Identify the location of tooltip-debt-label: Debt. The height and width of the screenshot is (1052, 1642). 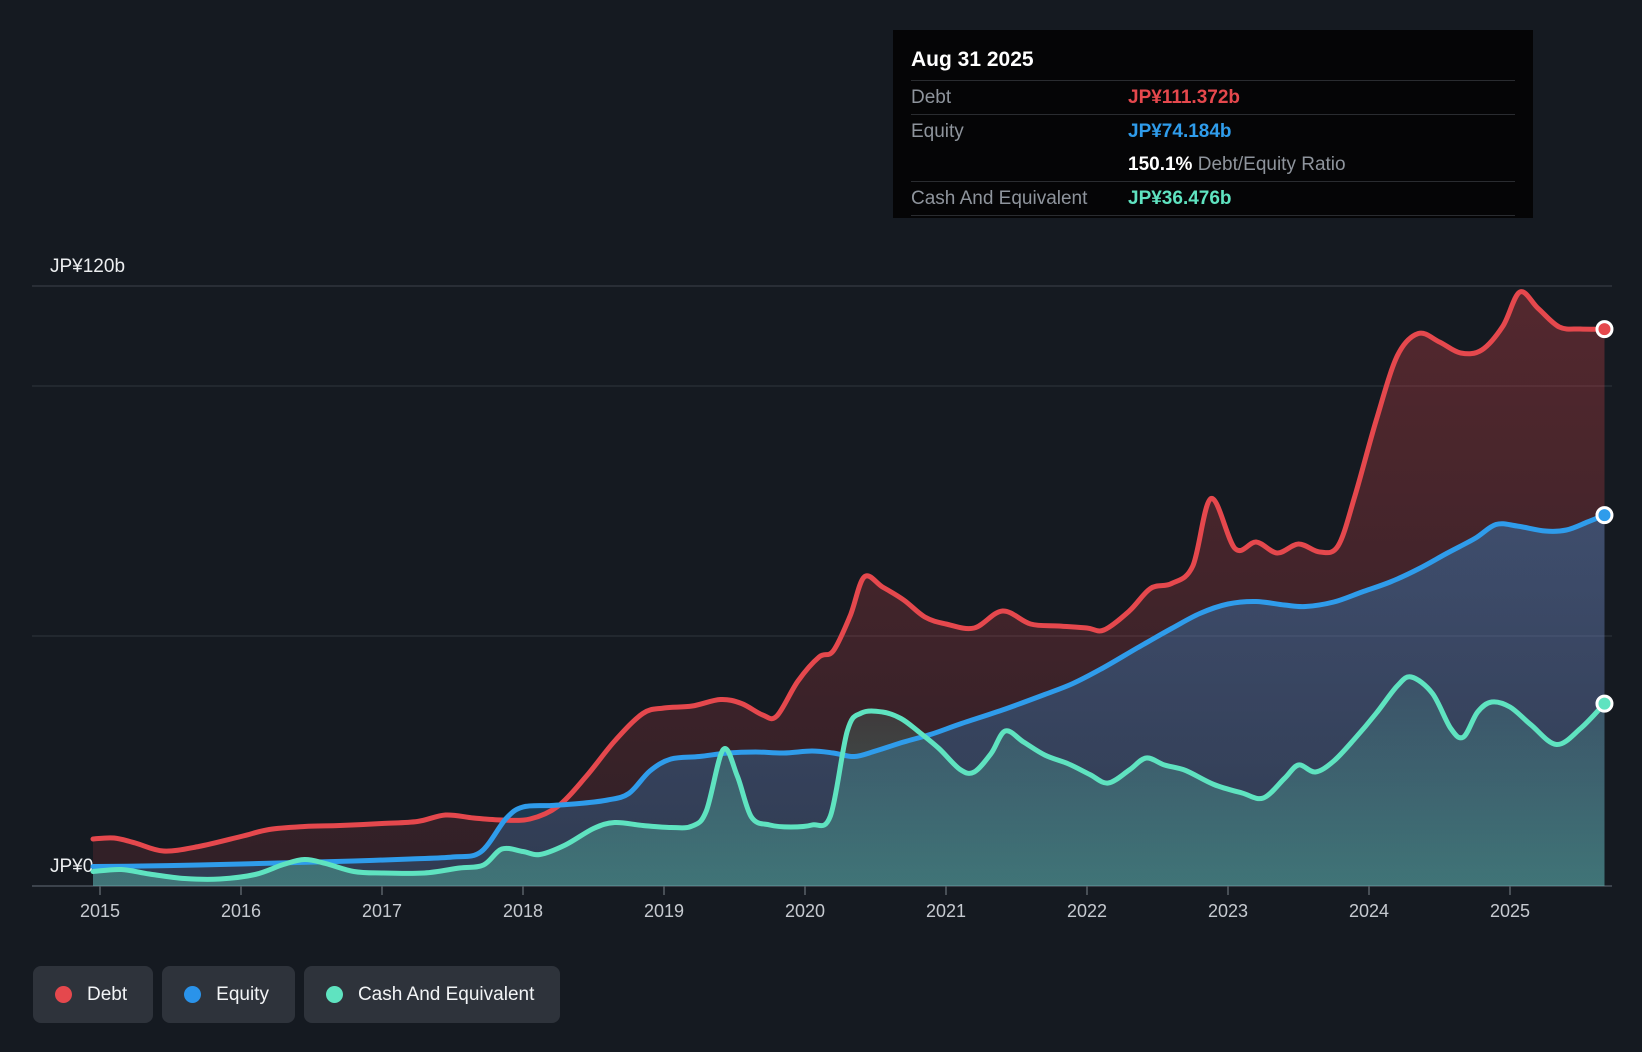
(931, 97).